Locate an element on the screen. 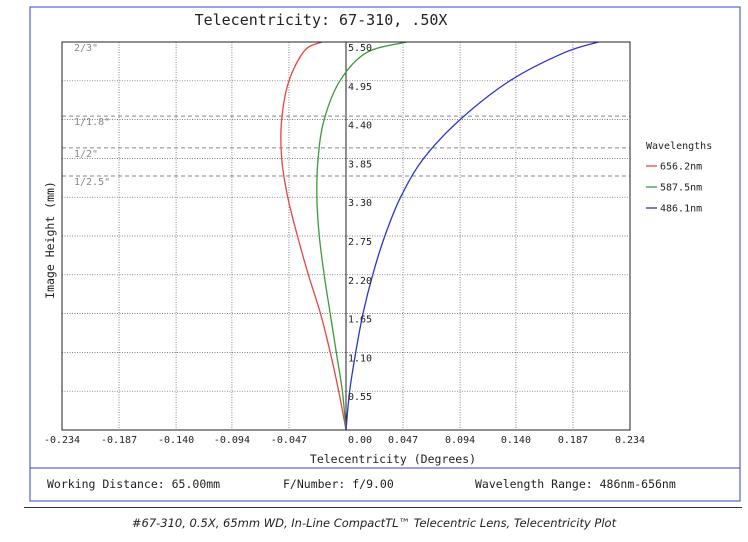 This screenshot has height=542, width=748. x-tick-label: -0.234 is located at coordinates (62, 440).